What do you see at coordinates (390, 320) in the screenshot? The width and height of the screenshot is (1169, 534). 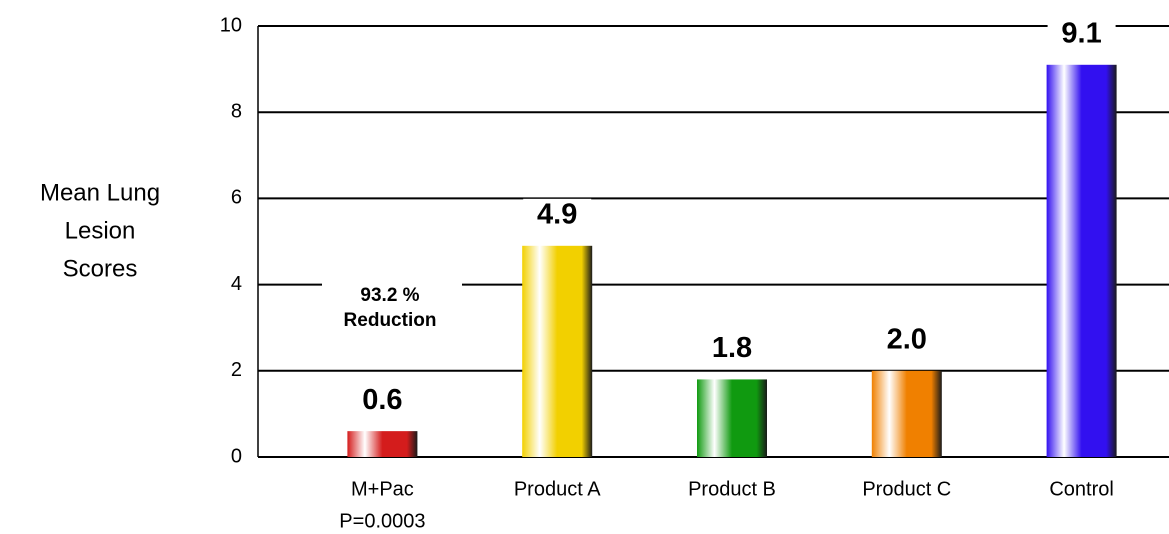 I see `annotation: Reduction` at bounding box center [390, 320].